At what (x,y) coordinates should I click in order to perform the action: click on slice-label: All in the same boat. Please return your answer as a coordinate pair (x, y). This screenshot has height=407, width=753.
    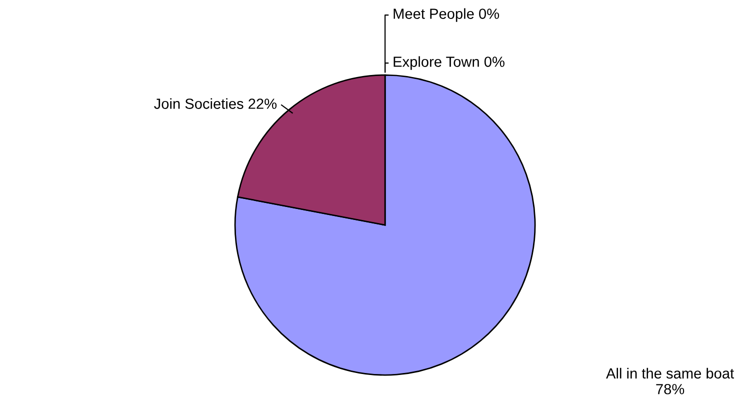
    Looking at the image, I should click on (670, 373).